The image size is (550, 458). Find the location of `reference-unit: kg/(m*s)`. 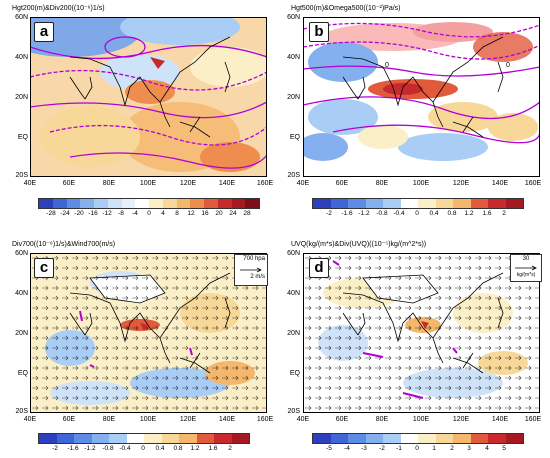

reference-unit: kg/(m*s) is located at coordinates (526, 275).